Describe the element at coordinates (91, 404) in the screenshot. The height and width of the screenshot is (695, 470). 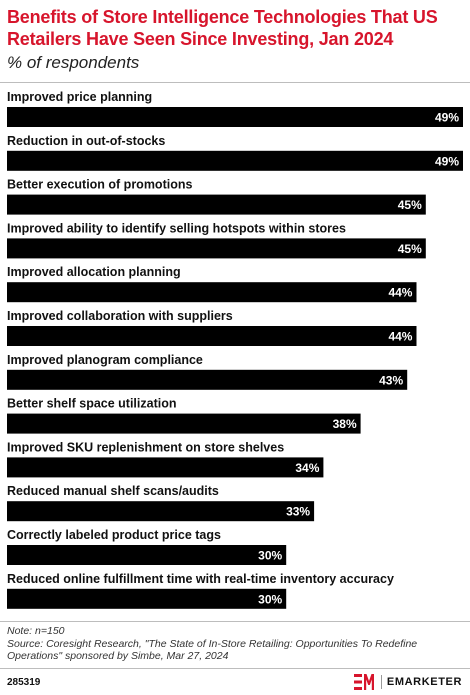
I see `category-label: Better shelf space utilization` at that location.